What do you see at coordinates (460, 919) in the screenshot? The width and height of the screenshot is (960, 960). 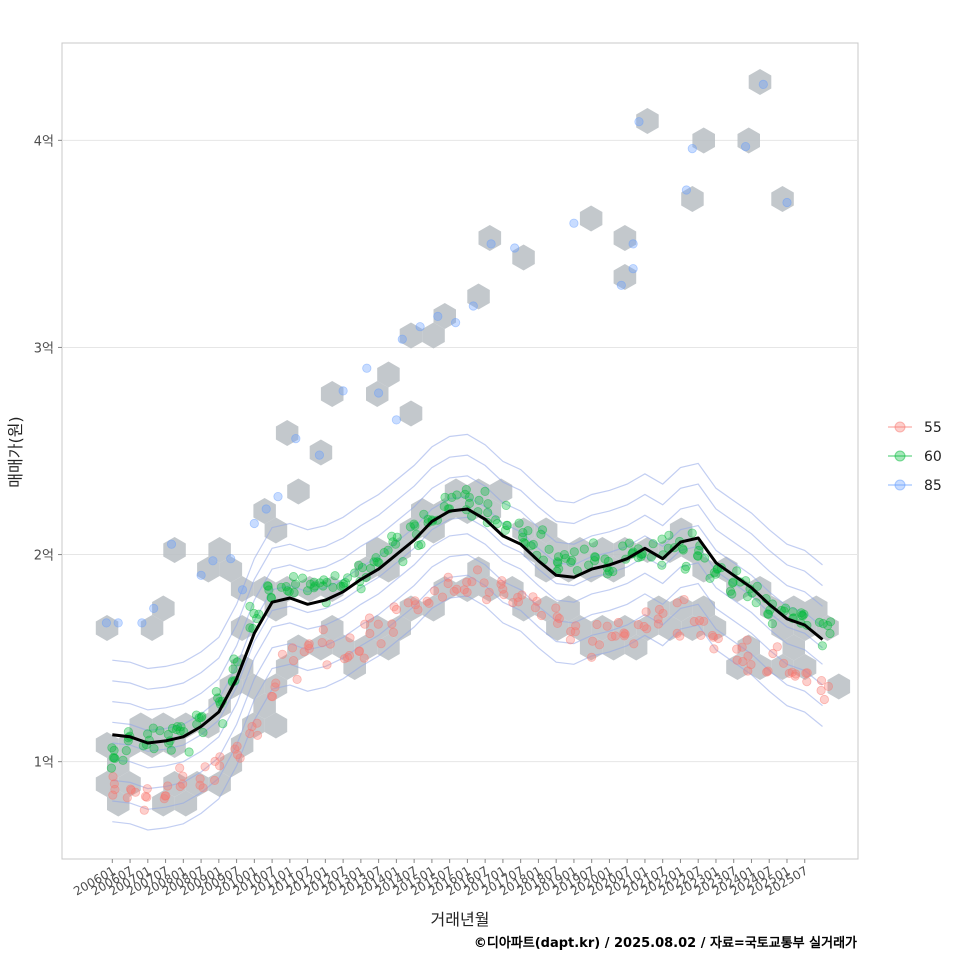 I see `x-axis-title: 거래년월` at bounding box center [460, 919].